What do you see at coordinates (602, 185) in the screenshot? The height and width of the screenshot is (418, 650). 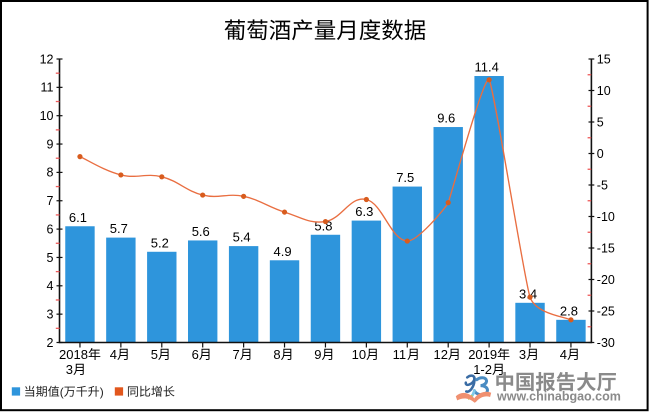 I see `svg-text: -5` at bounding box center [602, 185].